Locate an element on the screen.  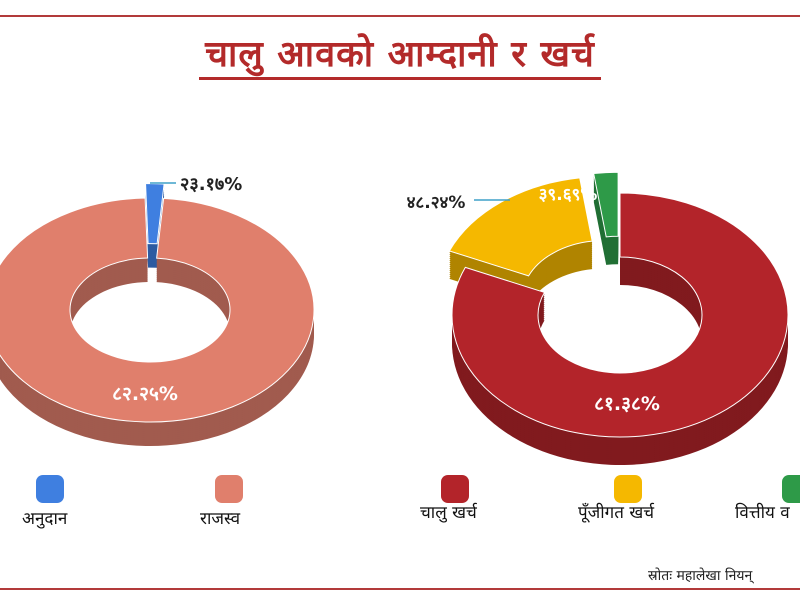
donut2-data-label-chalu-kharcha: ८१.३८% is located at coordinates (627, 404).